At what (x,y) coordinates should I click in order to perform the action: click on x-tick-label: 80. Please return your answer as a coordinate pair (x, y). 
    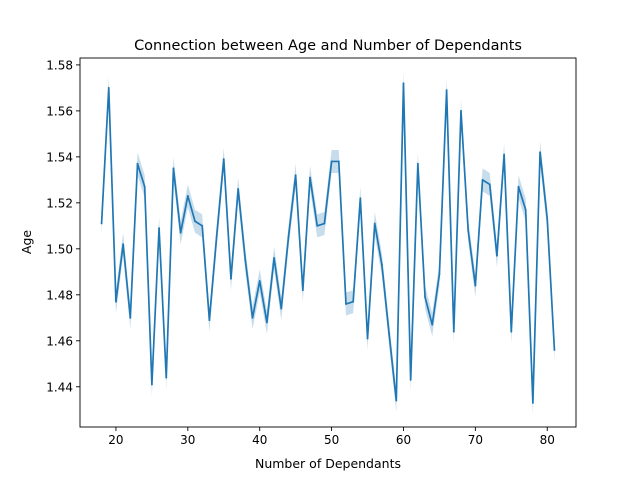
    Looking at the image, I should click on (547, 440).